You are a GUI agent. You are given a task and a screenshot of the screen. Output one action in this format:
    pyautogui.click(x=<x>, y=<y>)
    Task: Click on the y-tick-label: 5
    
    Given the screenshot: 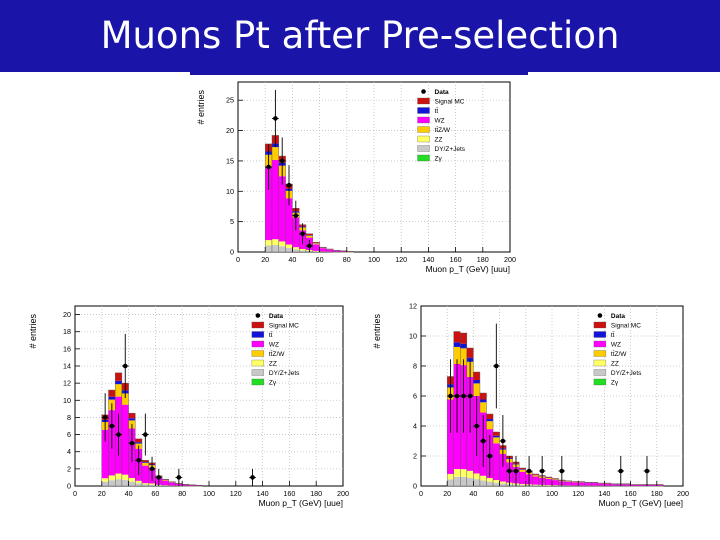 What is the action you would take?
    pyautogui.click(x=232, y=221)
    